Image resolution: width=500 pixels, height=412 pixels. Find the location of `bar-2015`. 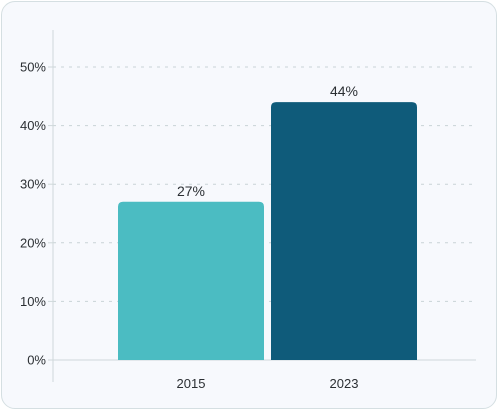

bar-2015 is located at coordinates (191, 280).